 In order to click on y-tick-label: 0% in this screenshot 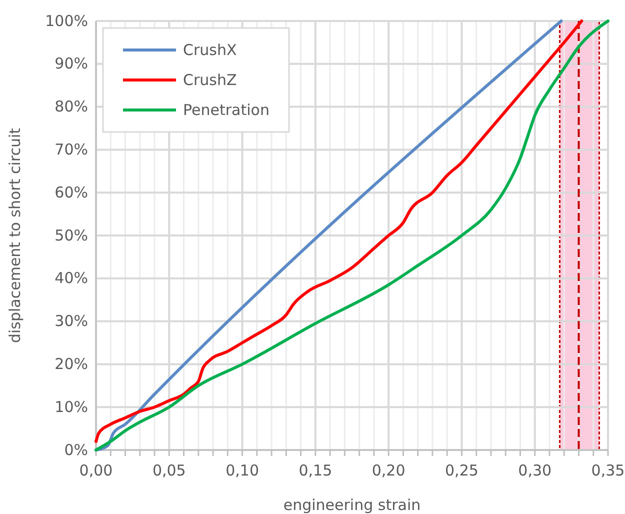, I will do `click(76, 449)`.